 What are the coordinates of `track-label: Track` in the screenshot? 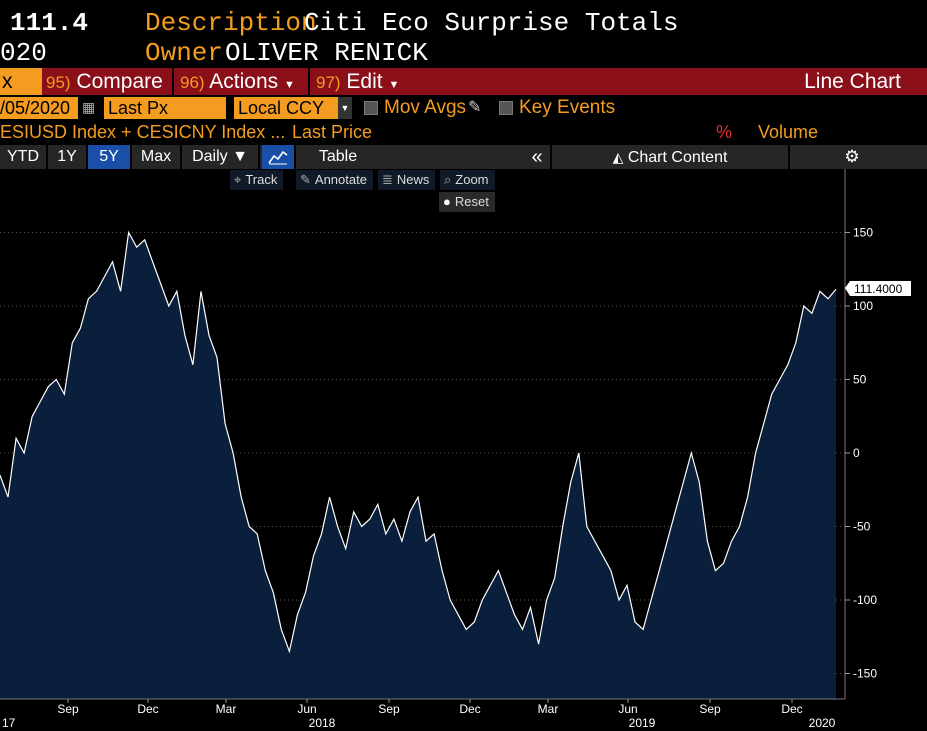 It's located at (261, 179).